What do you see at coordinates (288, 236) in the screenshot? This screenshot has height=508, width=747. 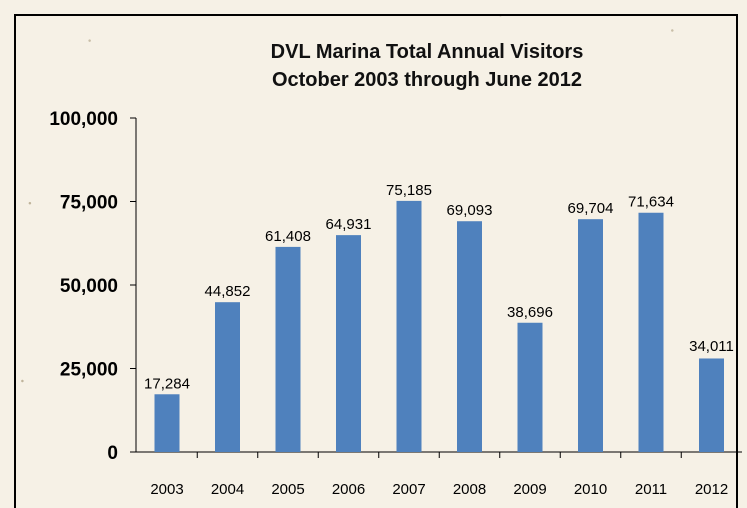 I see `data-label: 61,408` at bounding box center [288, 236].